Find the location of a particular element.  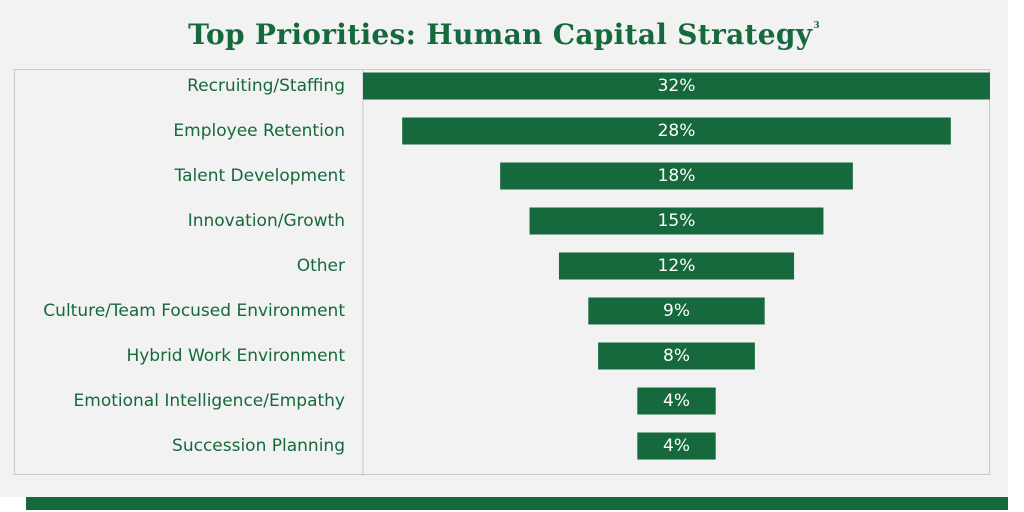

category-label: Other is located at coordinates (321, 266).